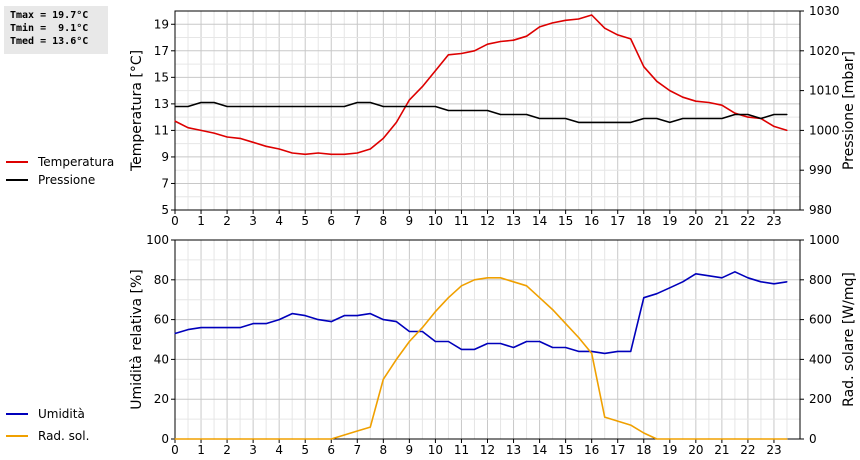 This screenshot has height=460, width=860. I want to click on x-tick-label: 19, so click(669, 221).